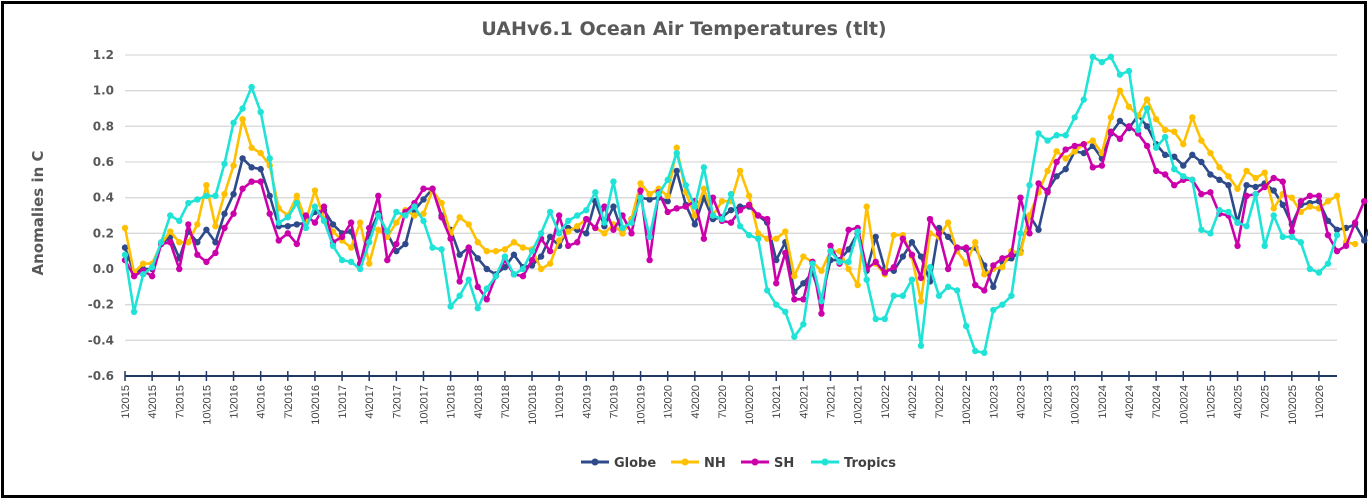 The height and width of the screenshot is (499, 1368). What do you see at coordinates (1293, 405) in the screenshot?
I see `x-tick-label: 10\2025` at bounding box center [1293, 405].